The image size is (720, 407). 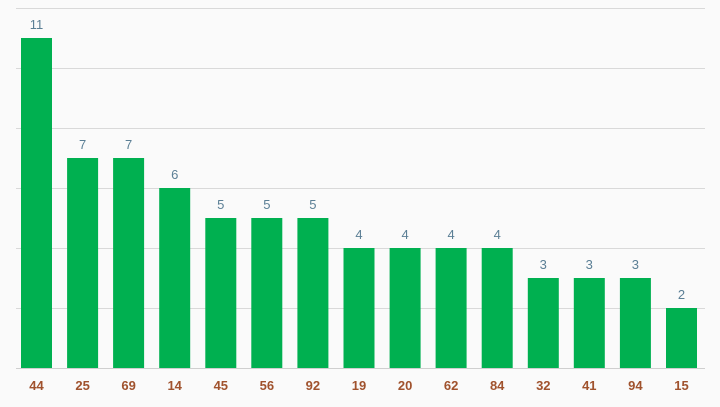 What do you see at coordinates (82, 385) in the screenshot?
I see `x-tick-label-25: 25` at bounding box center [82, 385].